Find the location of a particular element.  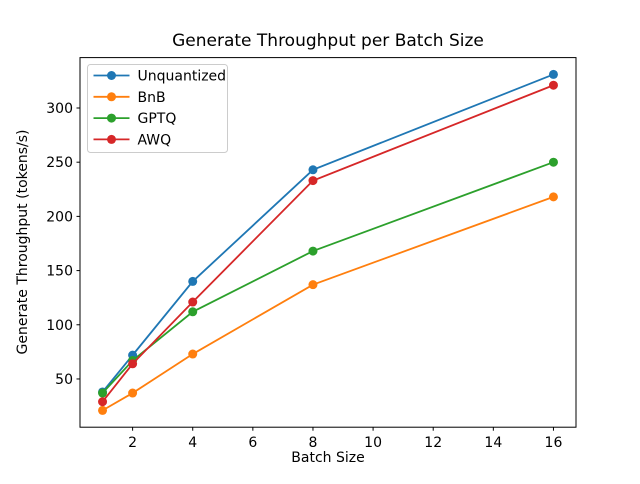

x-tick-label: 12 is located at coordinates (433, 443).